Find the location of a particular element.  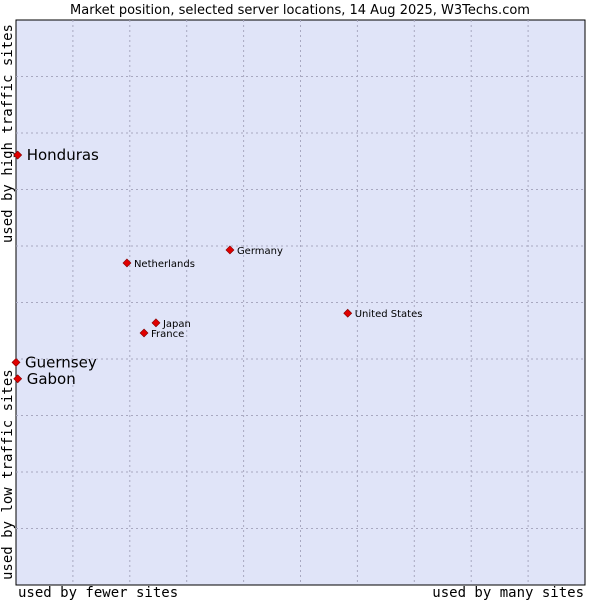

point-gabon: Gabon is located at coordinates (44, 379).